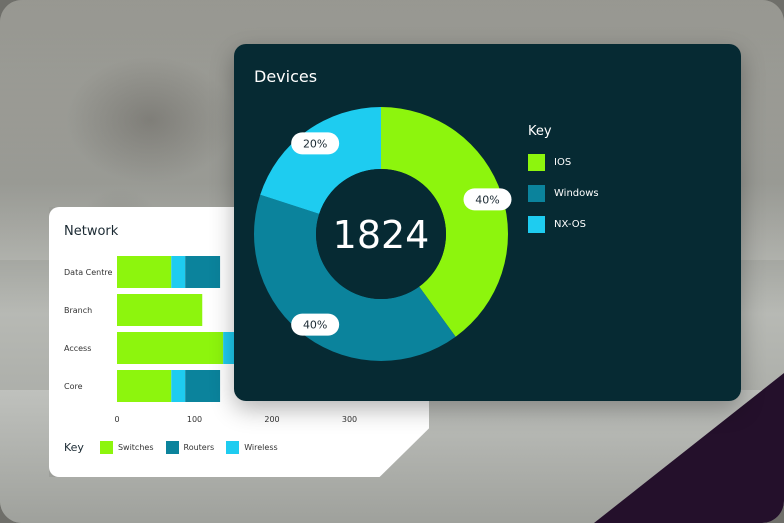 The image size is (784, 523). What do you see at coordinates (536, 224) in the screenshot?
I see `legend-swatch-nx-os` at bounding box center [536, 224].